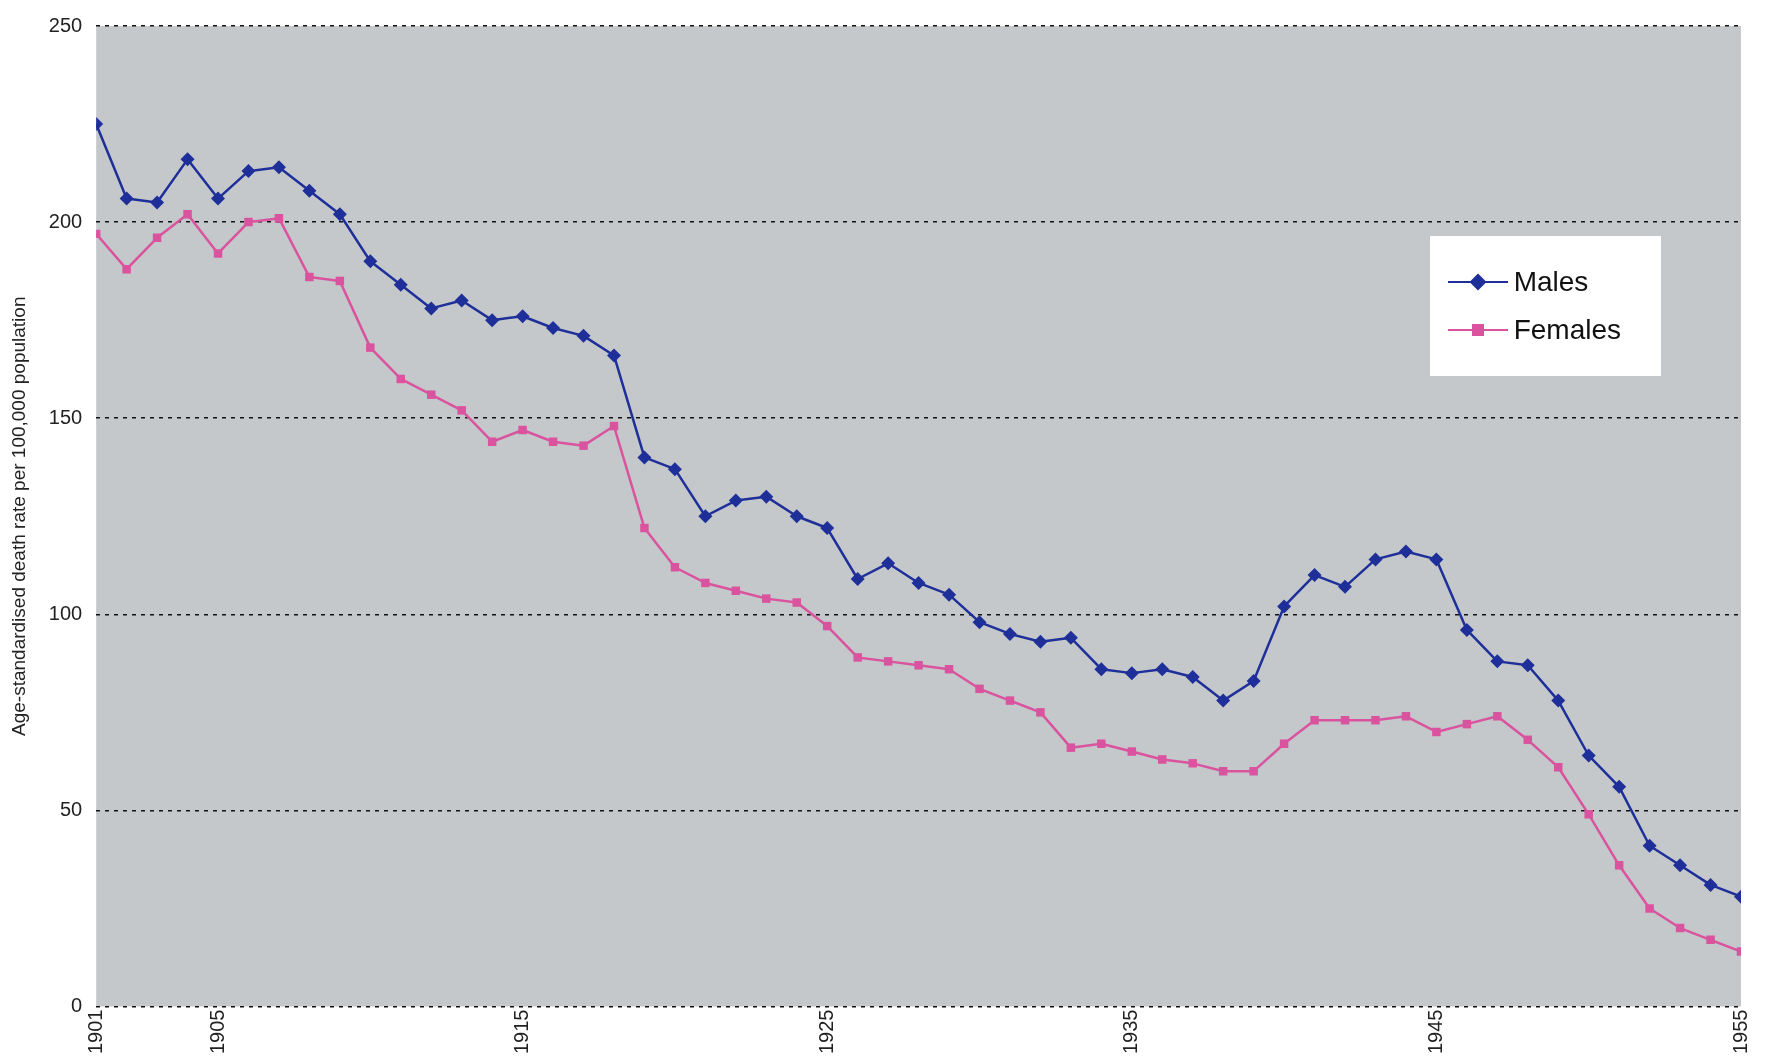  What do you see at coordinates (65, 220) in the screenshot?
I see `y-tick-label: 200` at bounding box center [65, 220].